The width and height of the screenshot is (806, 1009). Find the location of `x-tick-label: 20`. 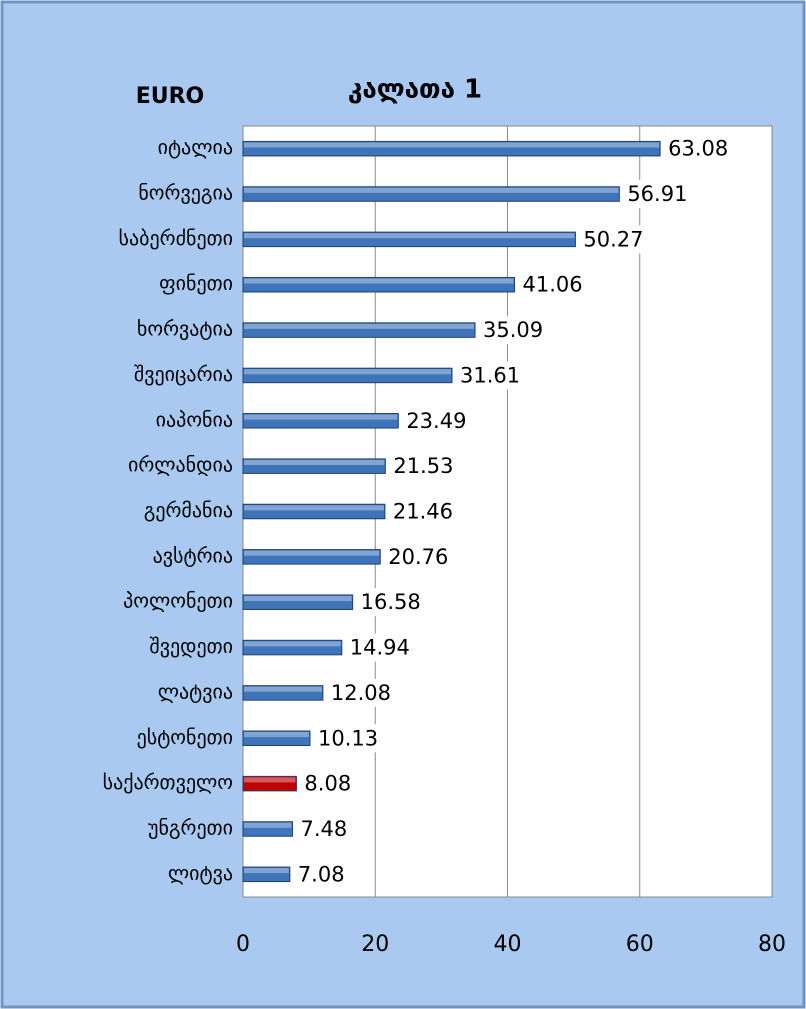

x-tick-label: 20 is located at coordinates (375, 944).